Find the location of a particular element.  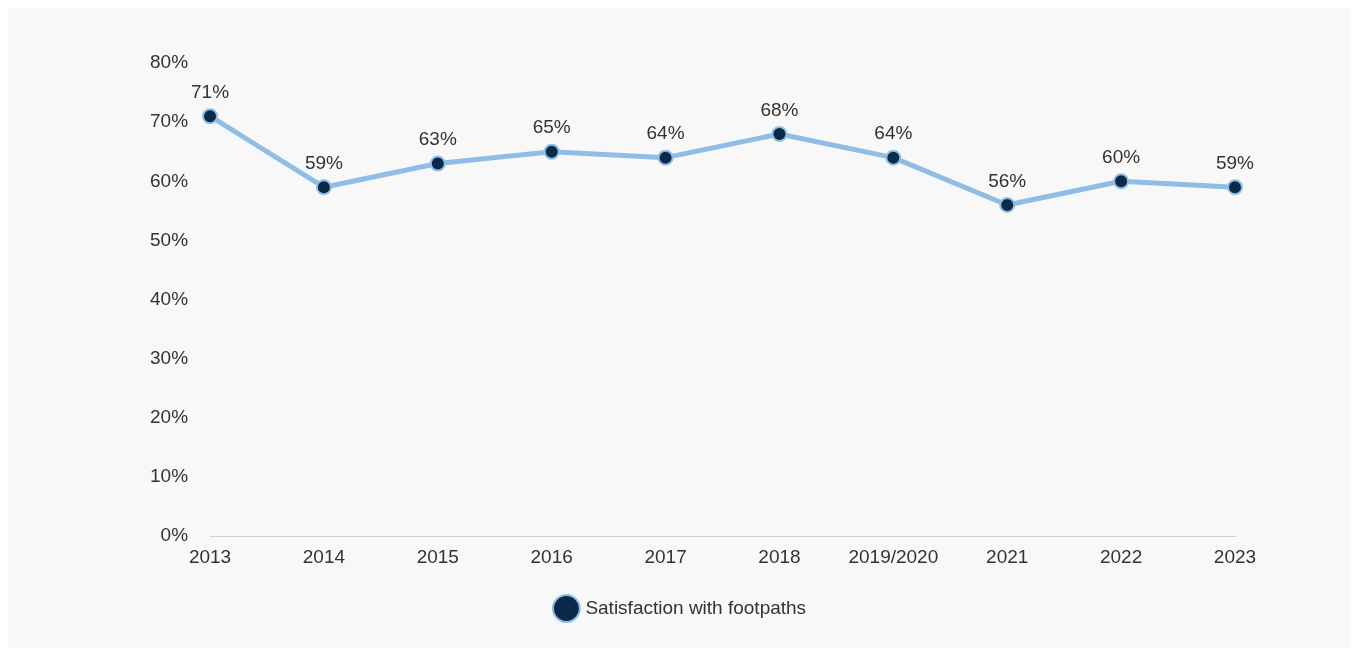

x-tick-label: 2013 is located at coordinates (210, 556).